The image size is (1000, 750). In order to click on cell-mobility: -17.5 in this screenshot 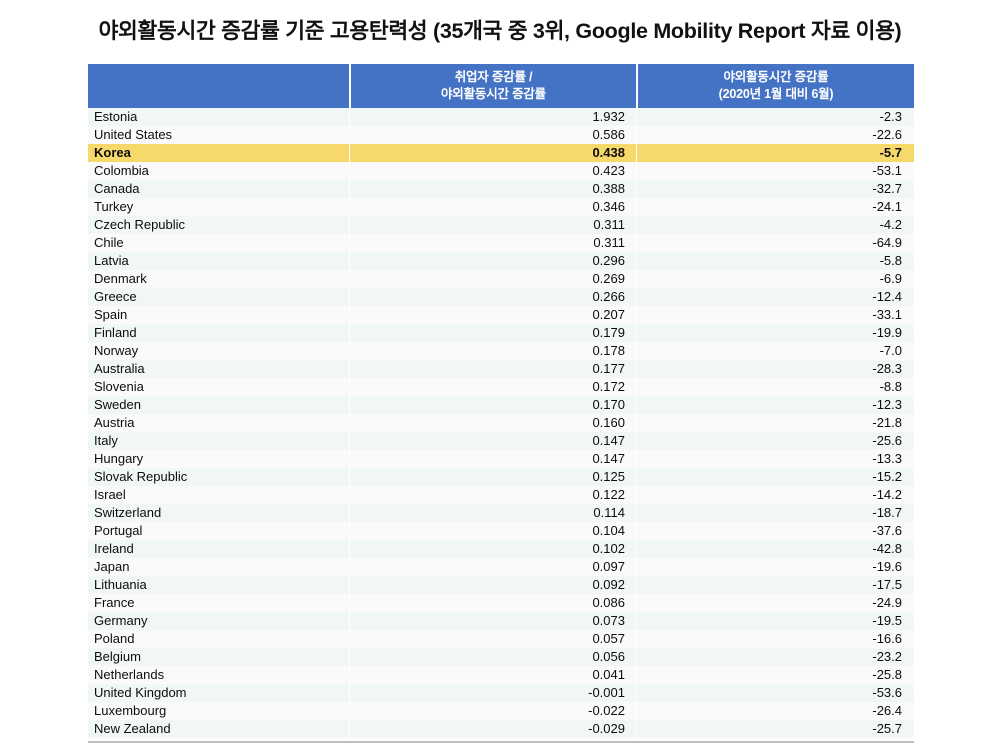, I will do `click(887, 584)`.